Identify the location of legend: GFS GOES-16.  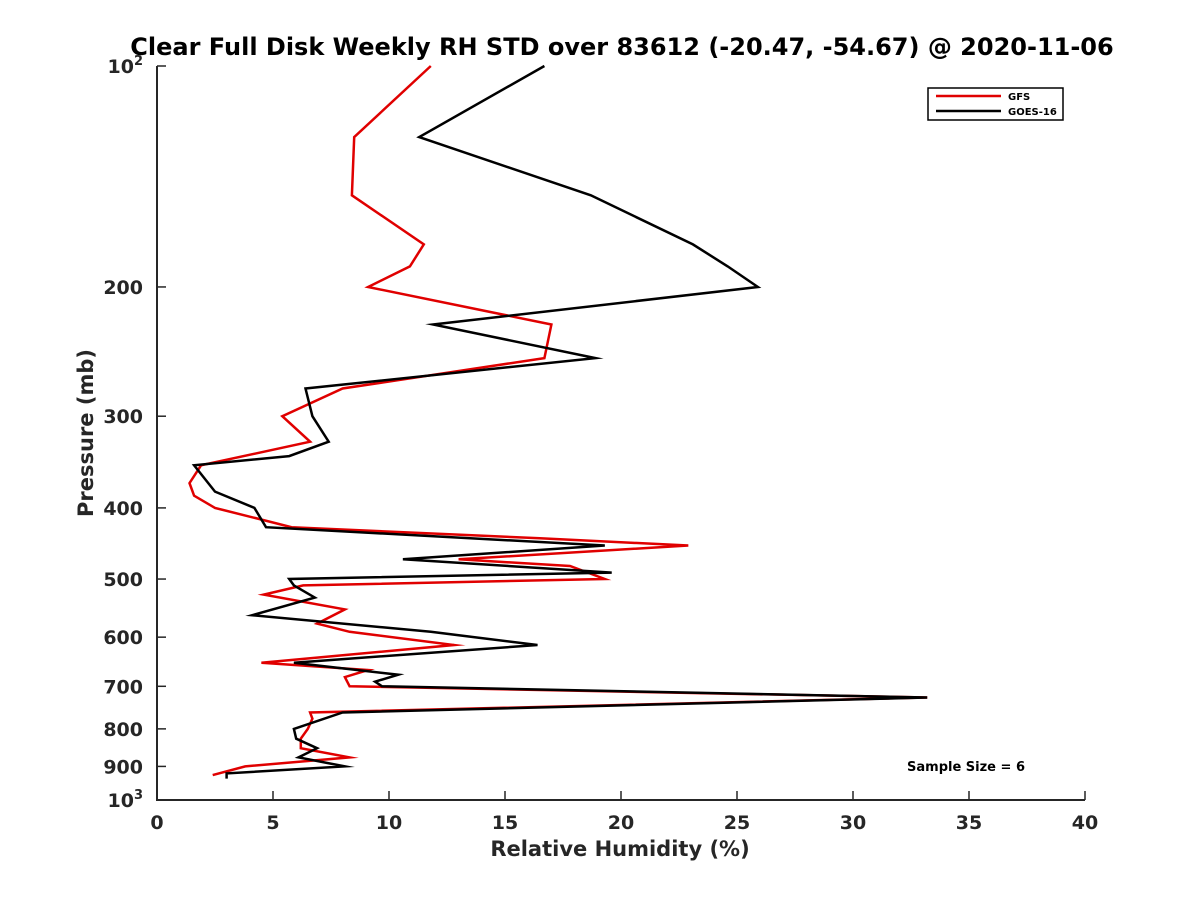
(995, 104).